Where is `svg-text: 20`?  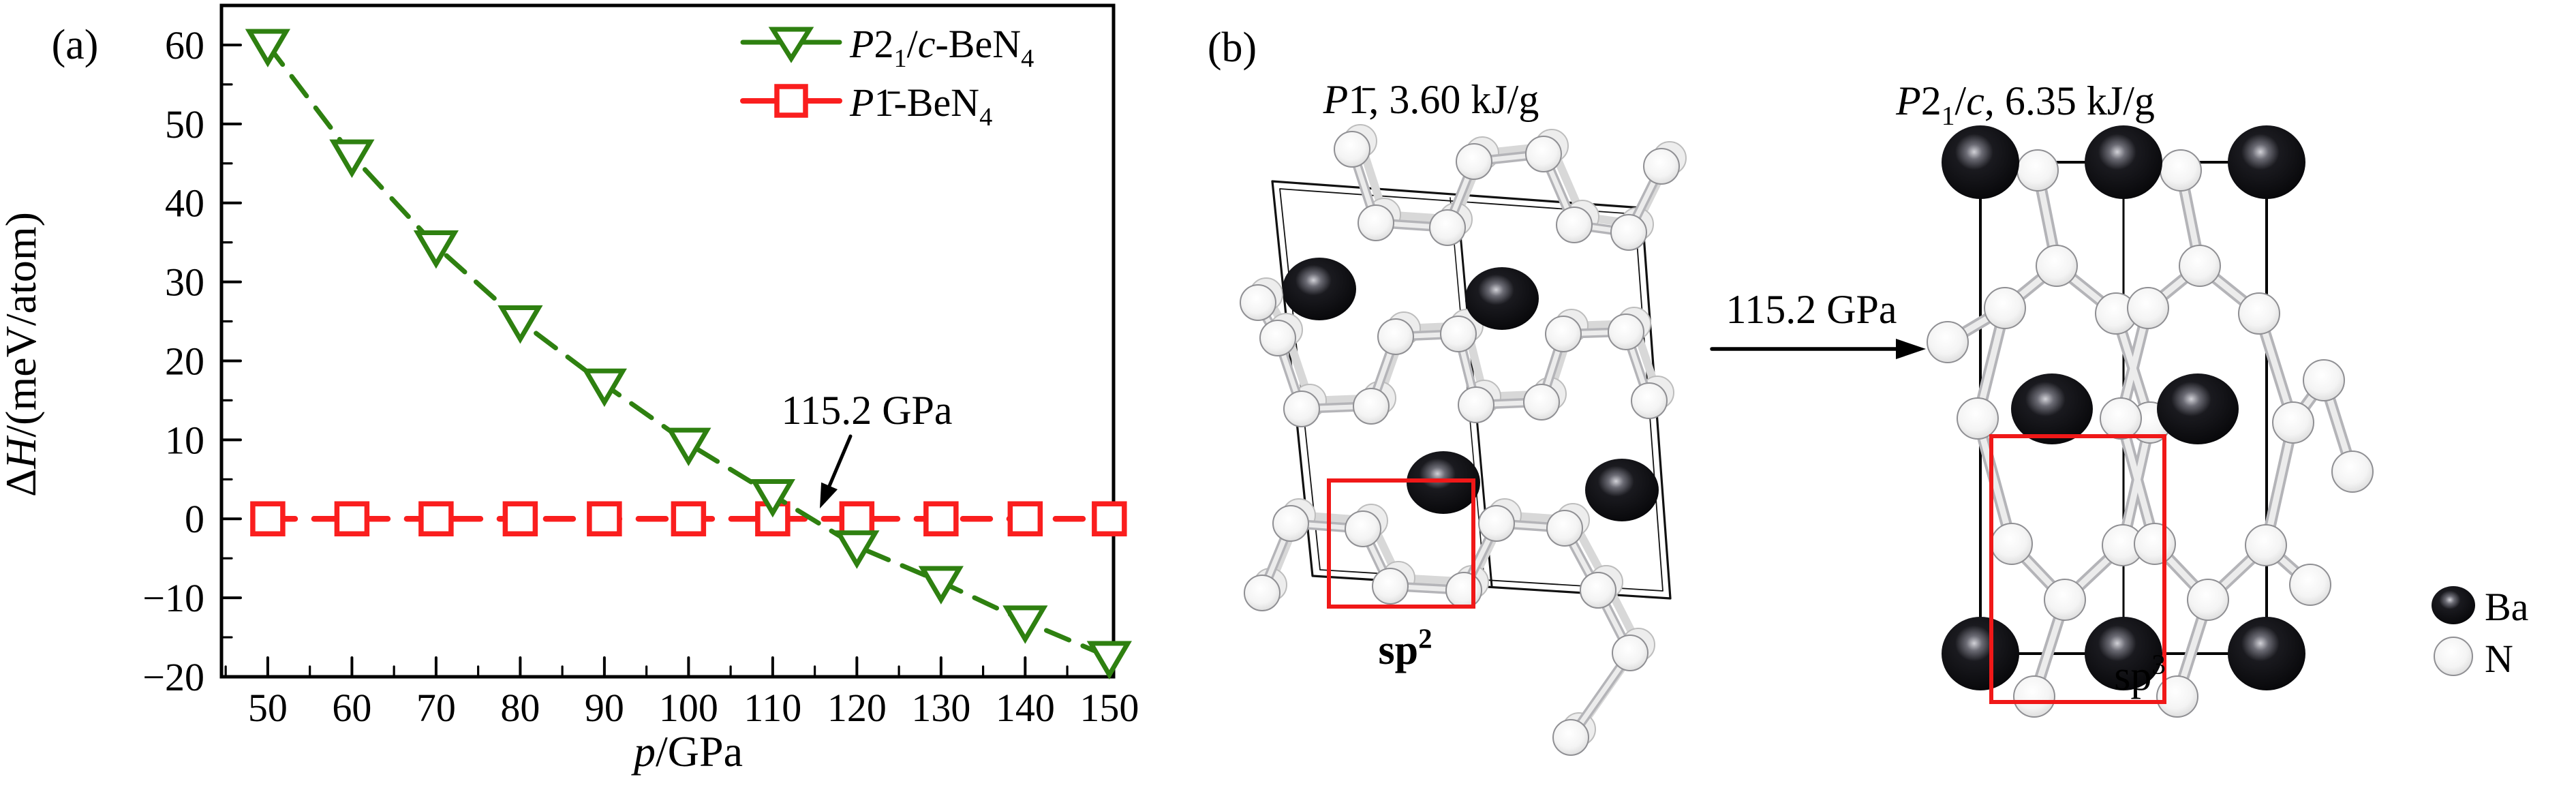
svg-text: 20 is located at coordinates (184, 361).